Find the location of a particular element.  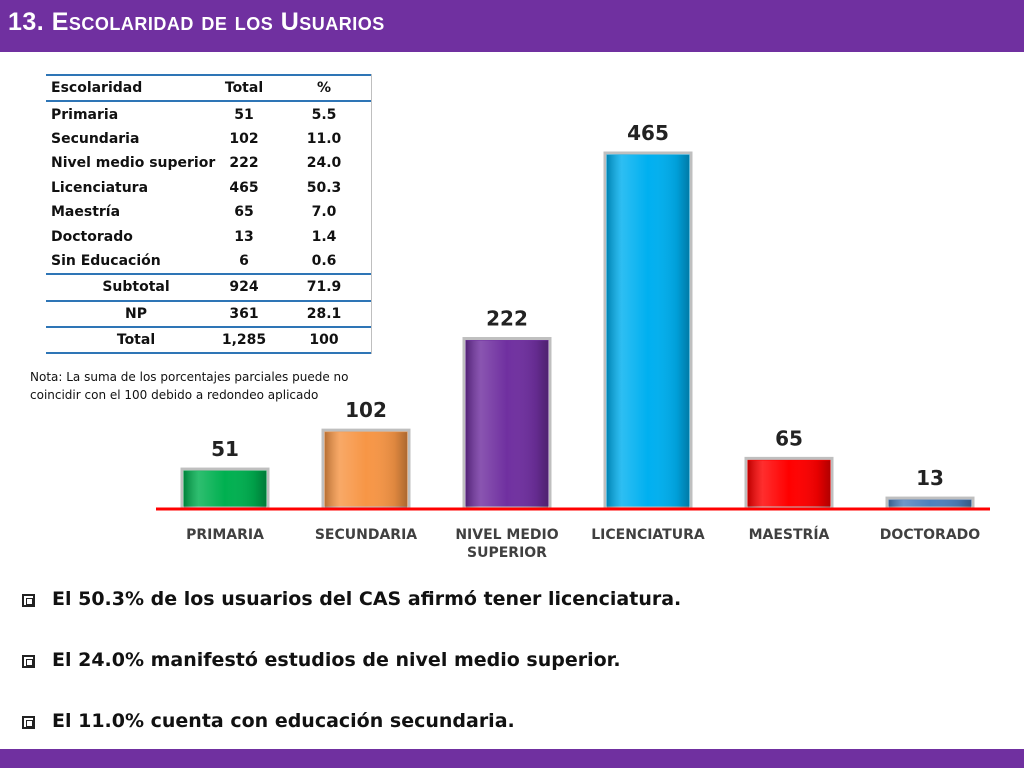

table-summary-row: Subtotal 924 71.9 is located at coordinates (209, 286).